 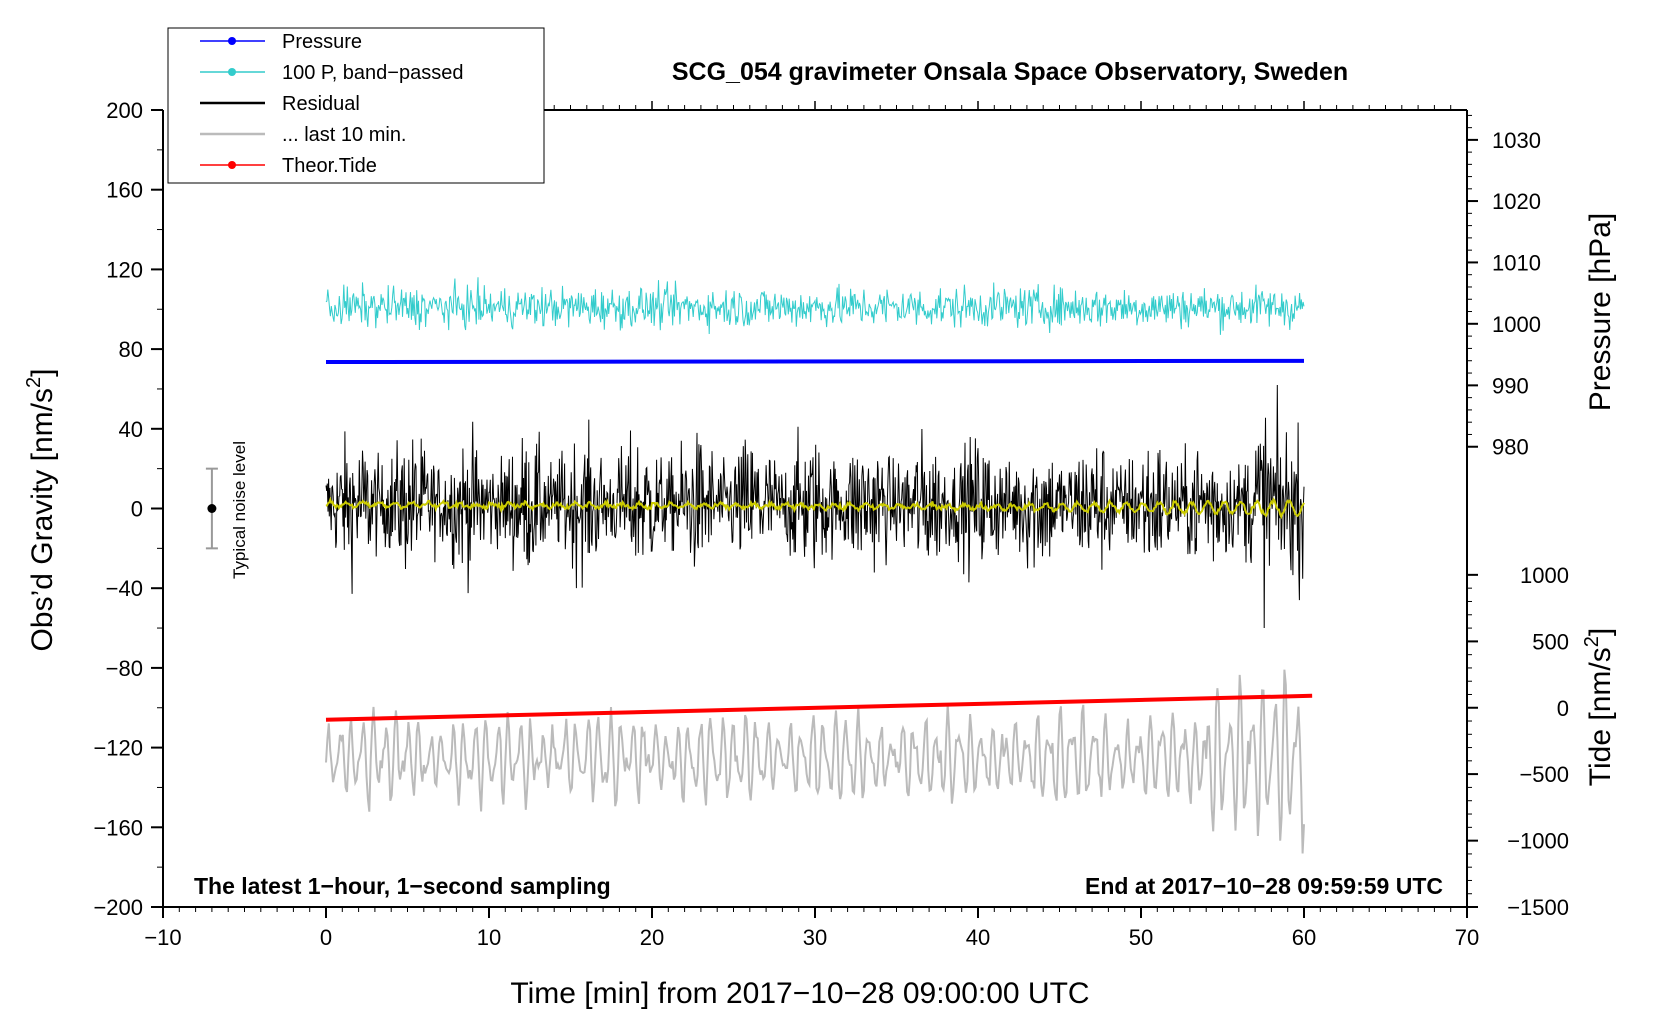 I want to click on y-axis-title-tide-sup: 2, so click(x=1592, y=641).